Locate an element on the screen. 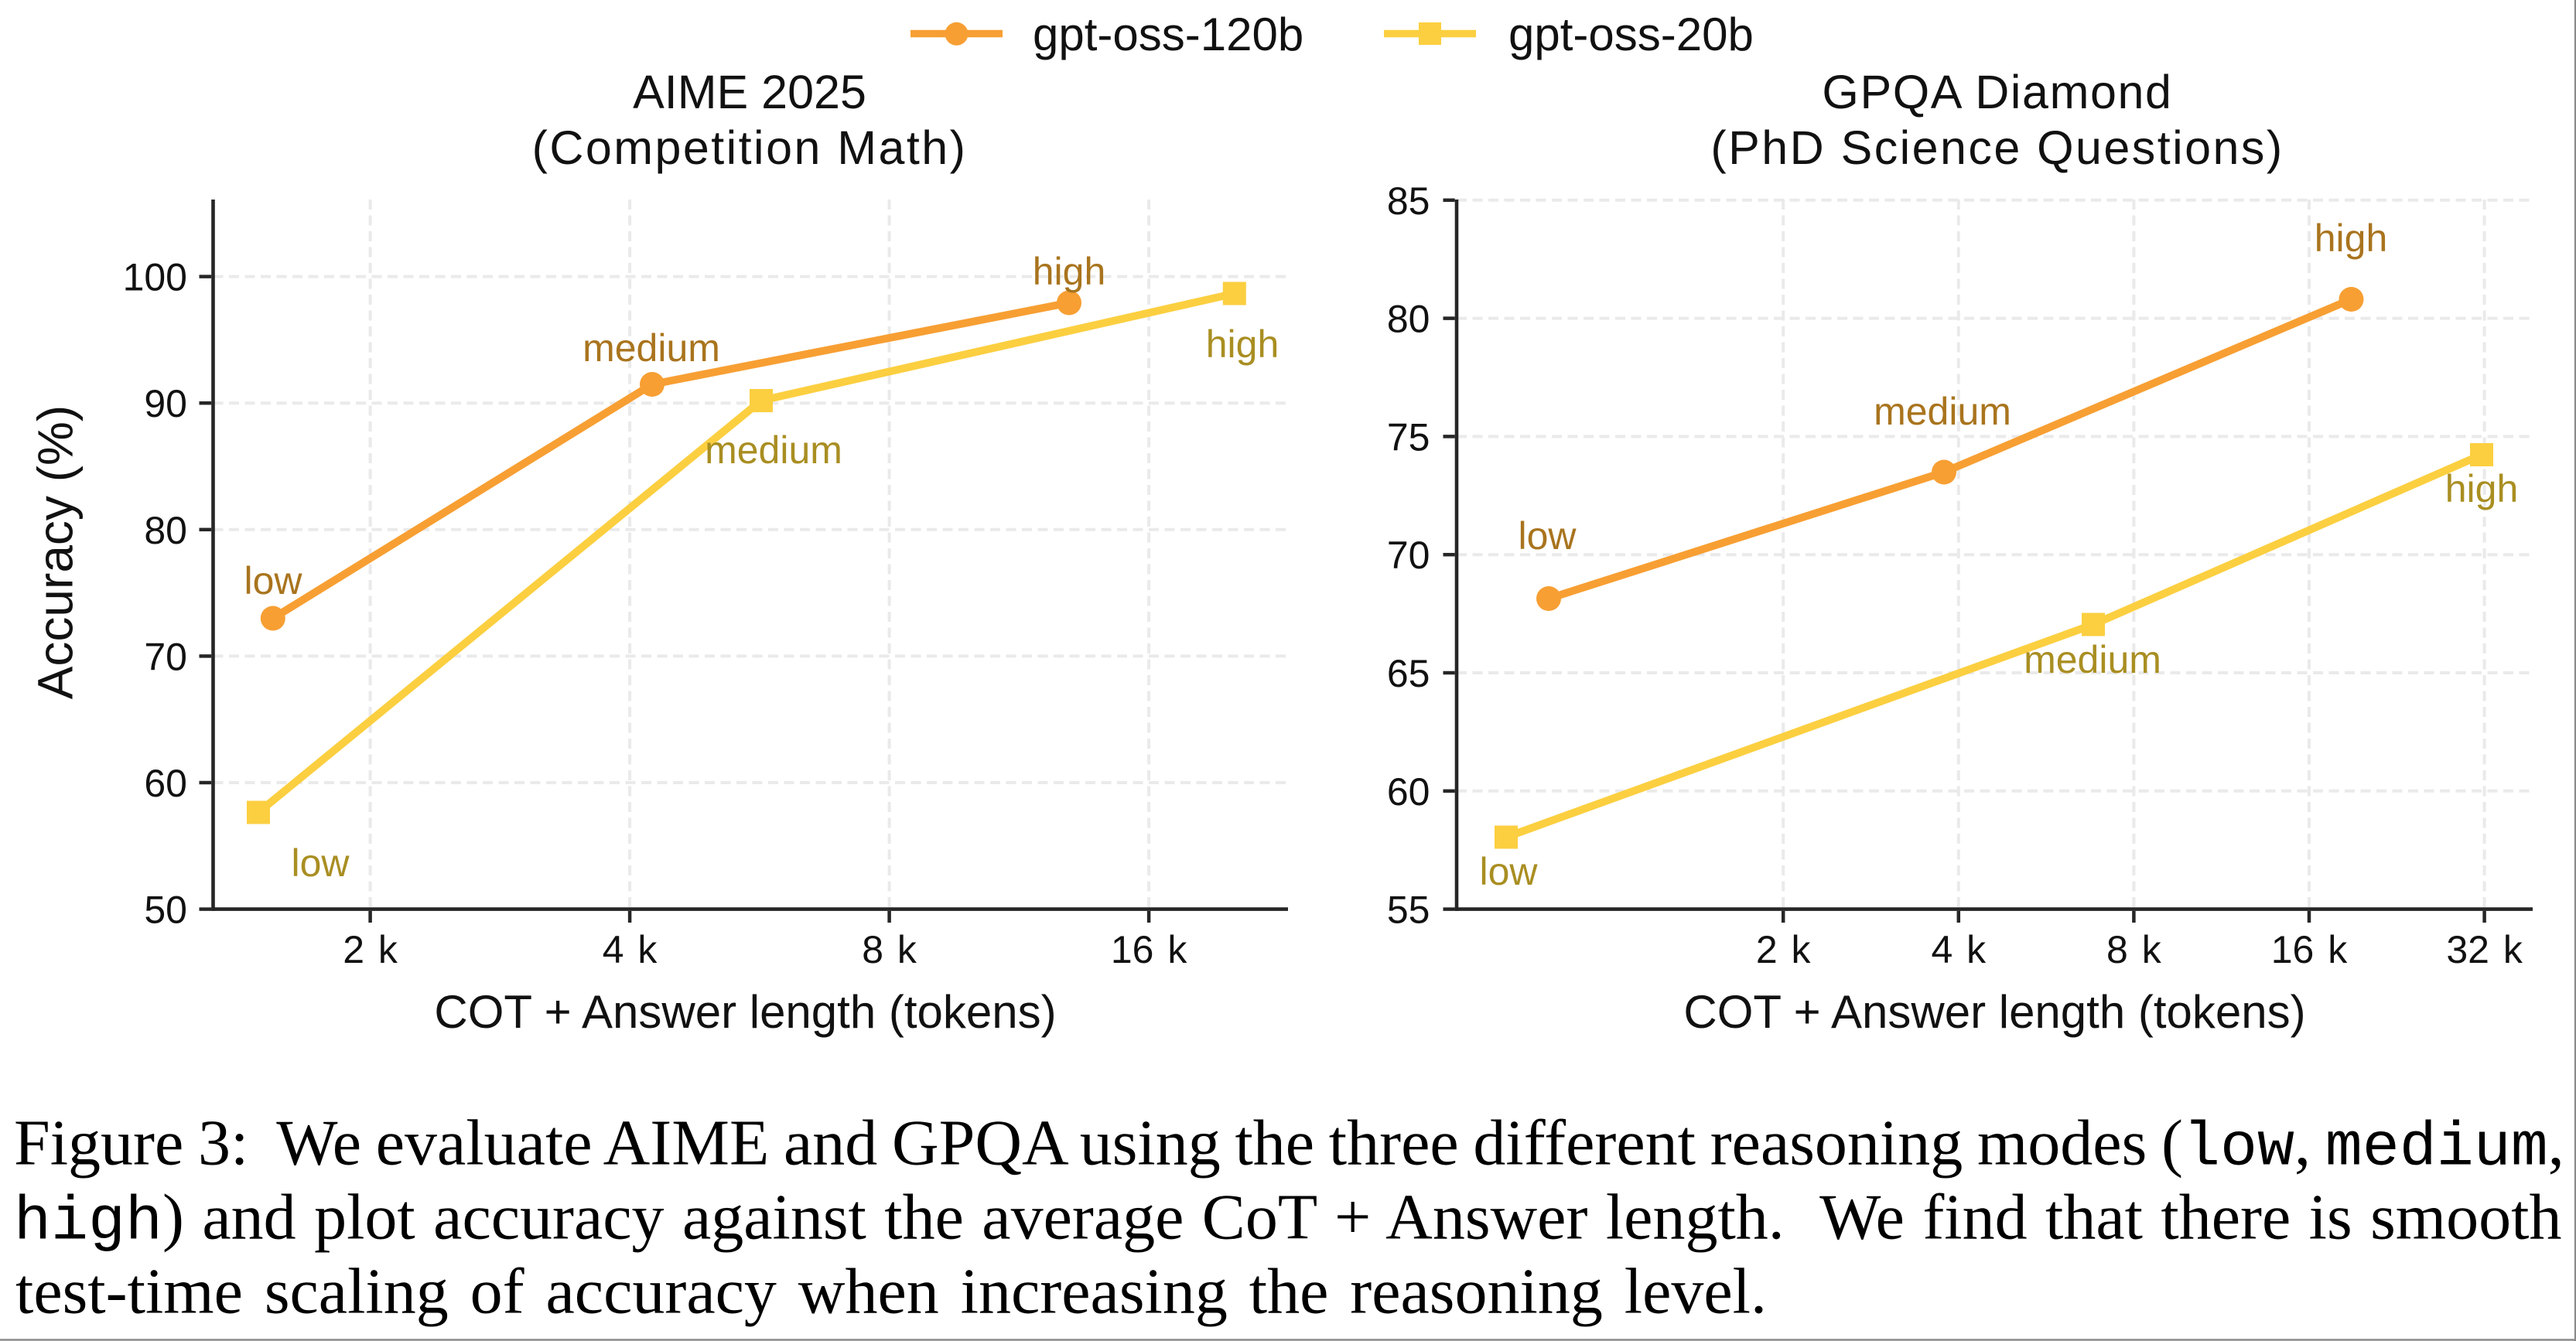 This screenshot has width=2576, height=1341. svg-text: 75 is located at coordinates (1408, 437).